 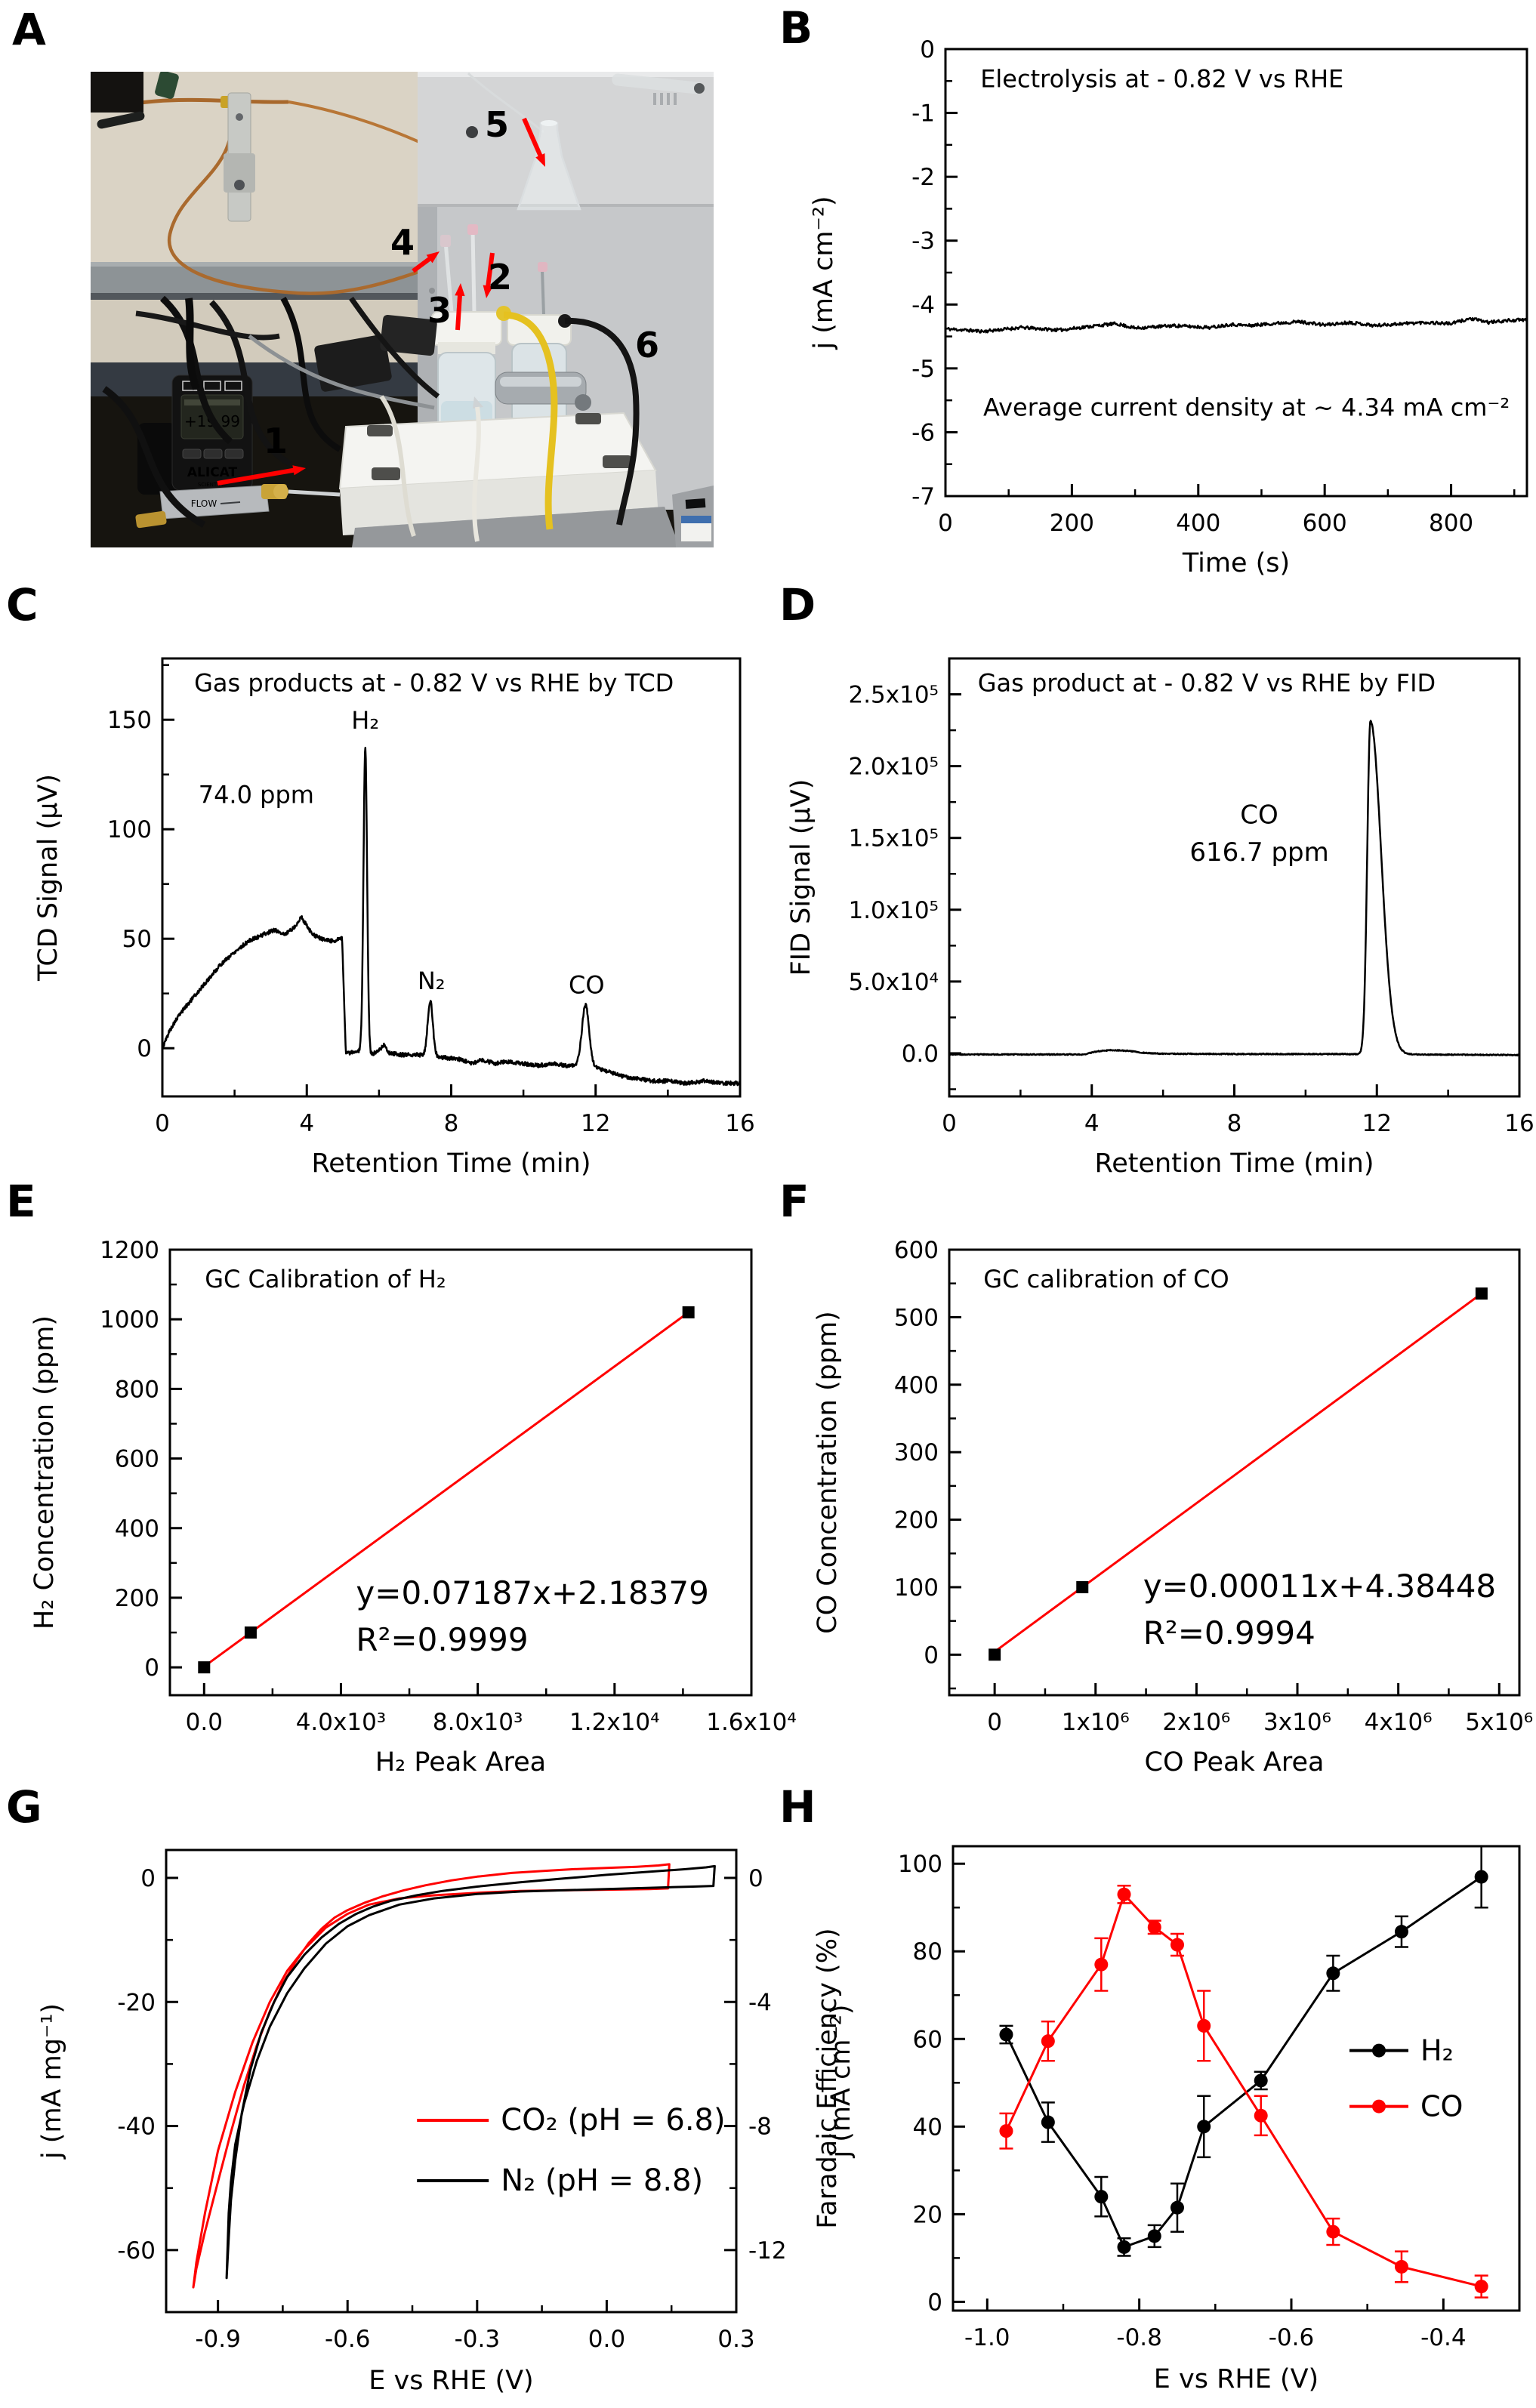 What do you see at coordinates (466, 348) in the screenshot?
I see `cell-collar-left` at bounding box center [466, 348].